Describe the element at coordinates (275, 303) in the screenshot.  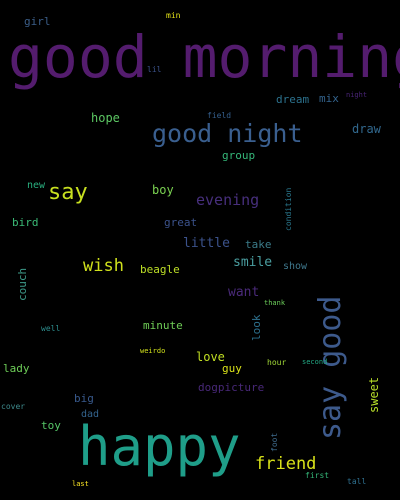
I see `word-thank: thank` at that location.